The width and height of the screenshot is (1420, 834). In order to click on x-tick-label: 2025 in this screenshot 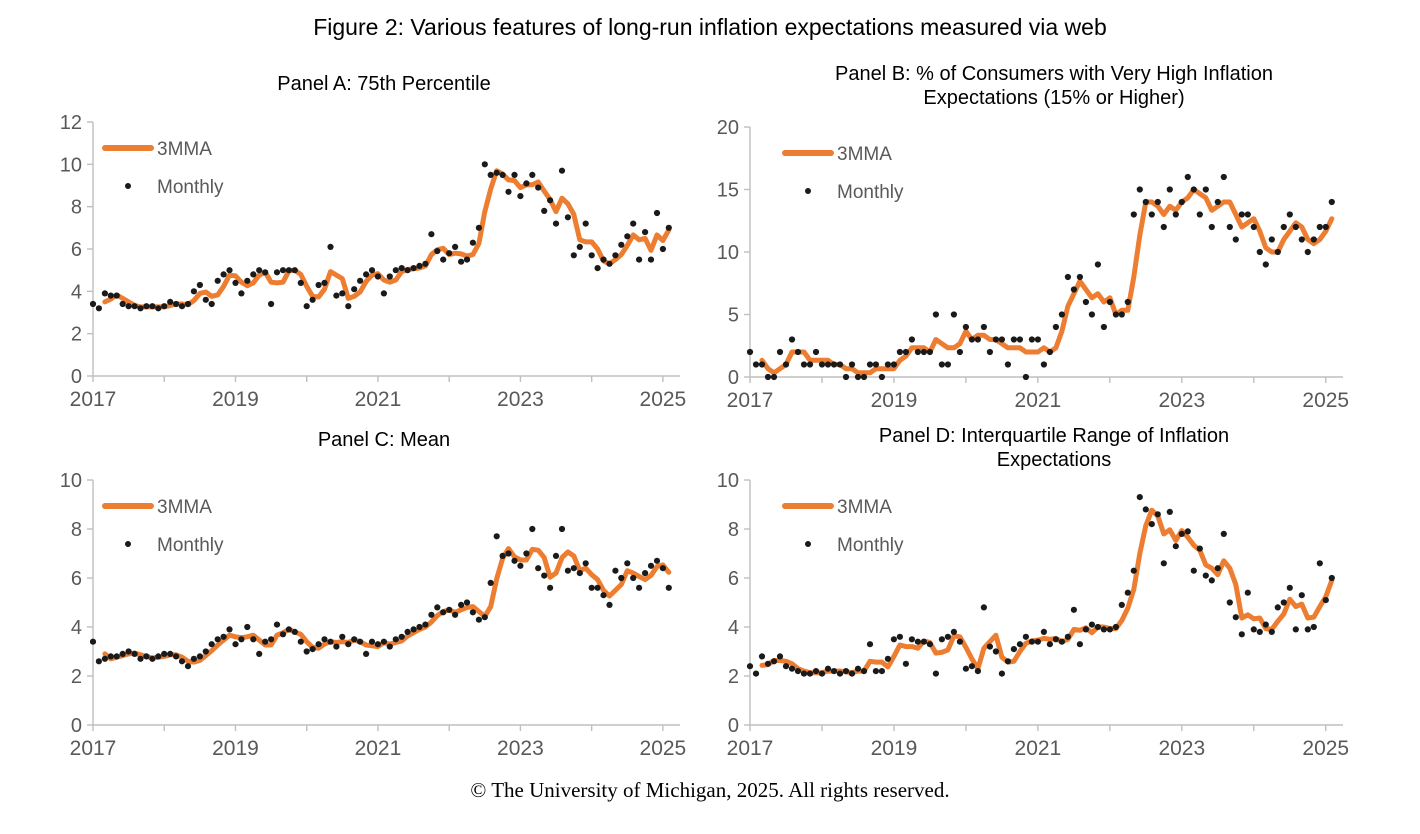, I will do `click(1325, 400)`.